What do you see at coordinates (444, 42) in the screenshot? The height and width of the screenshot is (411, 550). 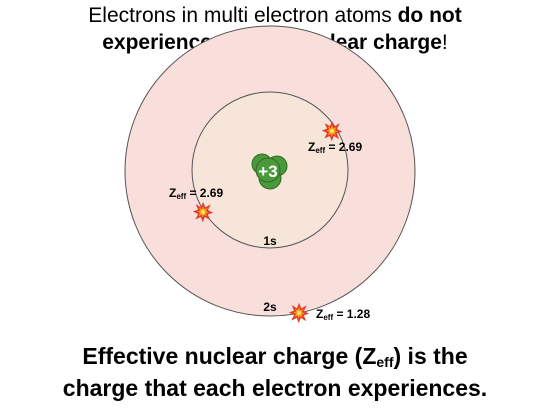 I see `heading-exclamation: !` at bounding box center [444, 42].